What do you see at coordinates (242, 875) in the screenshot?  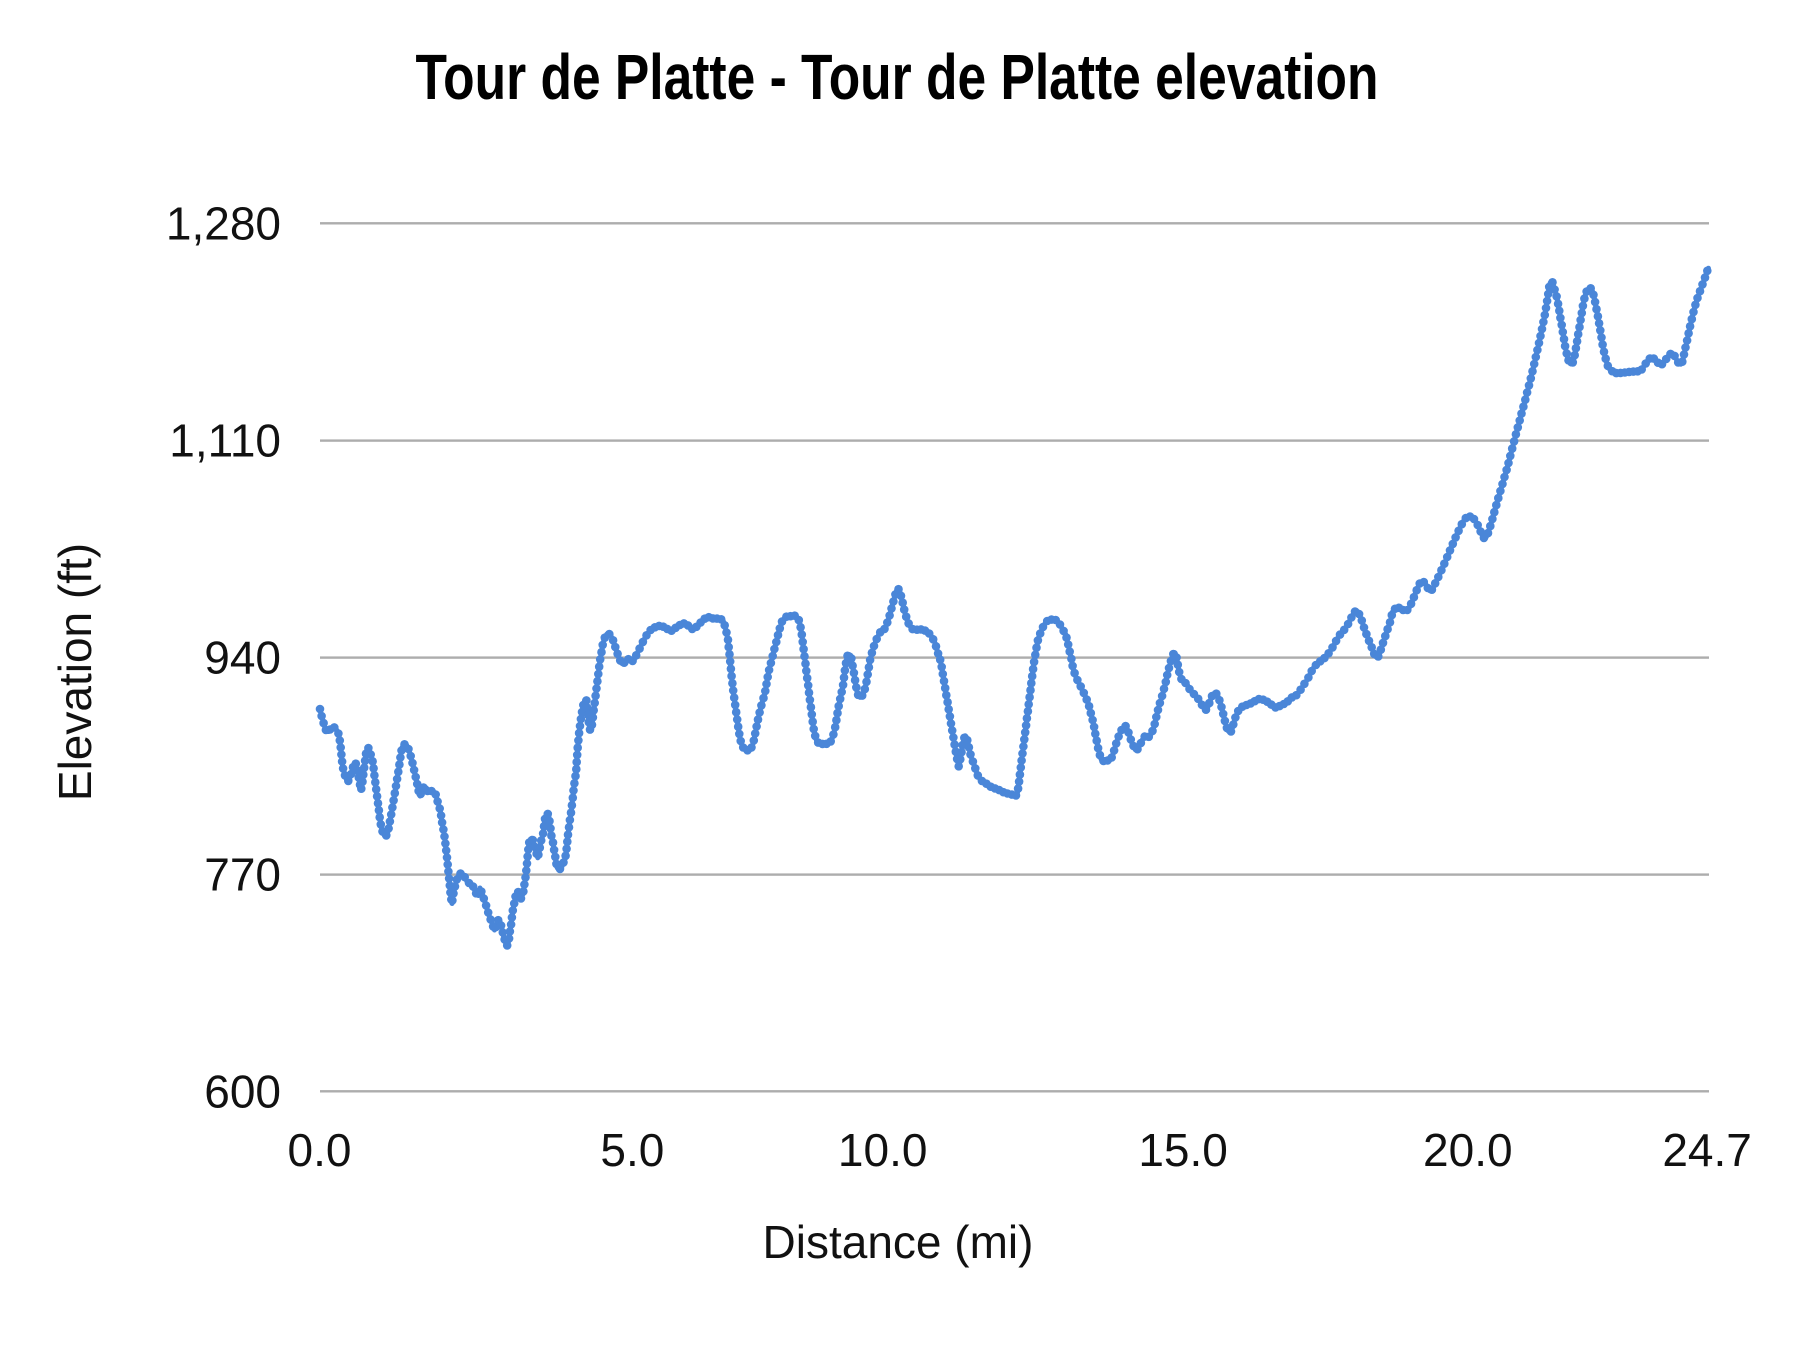 I see `svg-text: 770` at bounding box center [242, 875].